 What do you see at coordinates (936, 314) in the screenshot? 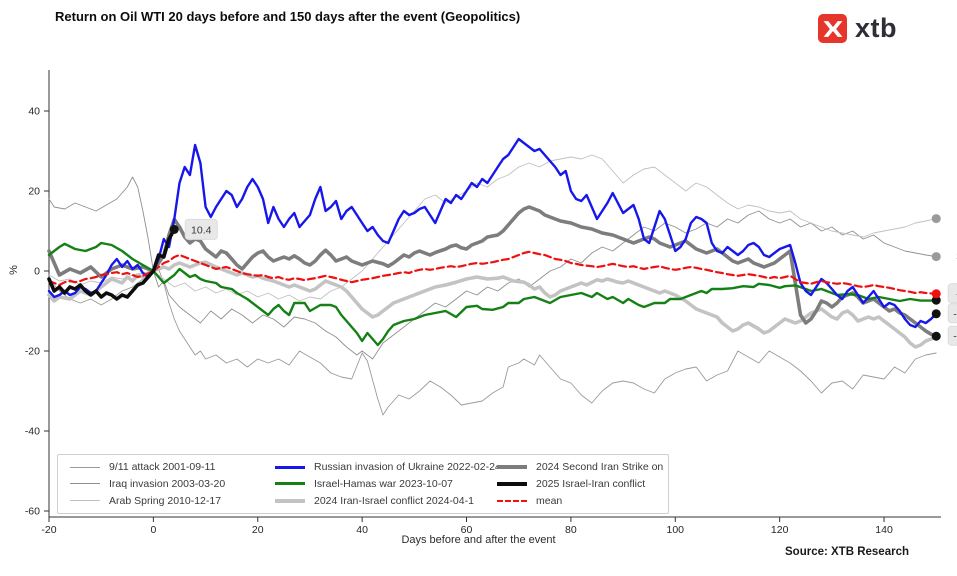
I see `end-dot-russia` at bounding box center [936, 314].